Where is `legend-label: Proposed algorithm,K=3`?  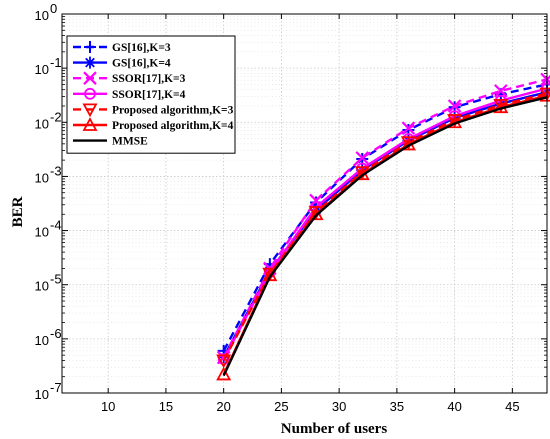
legend-label: Proposed algorithm,K=3 is located at coordinates (173, 110).